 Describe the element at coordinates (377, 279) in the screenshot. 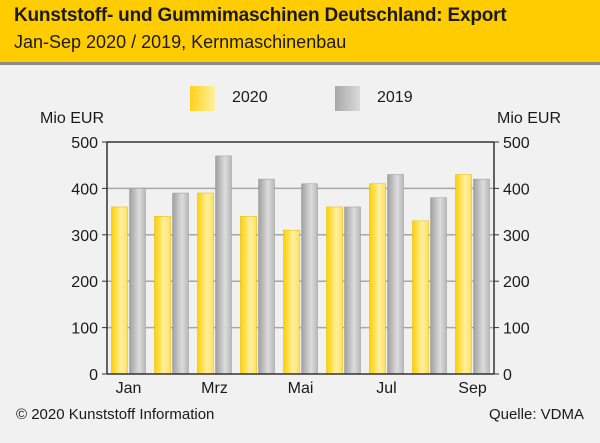

I see `bar-2020-Jul` at that location.